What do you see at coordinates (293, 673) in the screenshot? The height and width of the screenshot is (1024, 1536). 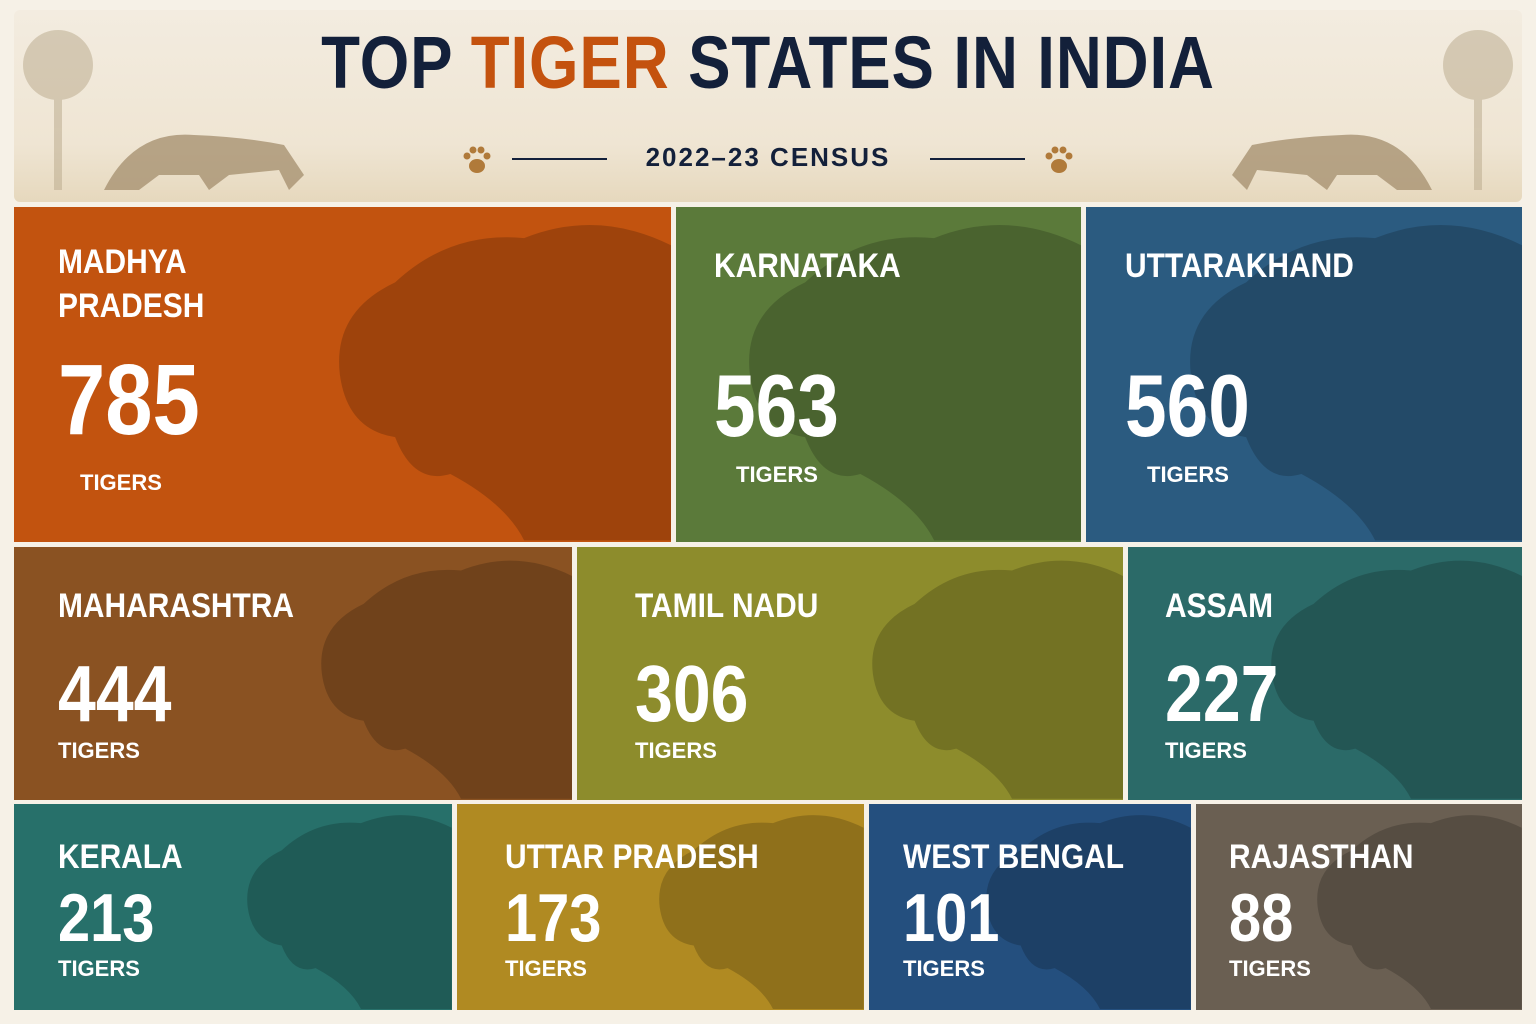 I see `tile: MAHARASHTRA 444 TIGERS` at bounding box center [293, 673].